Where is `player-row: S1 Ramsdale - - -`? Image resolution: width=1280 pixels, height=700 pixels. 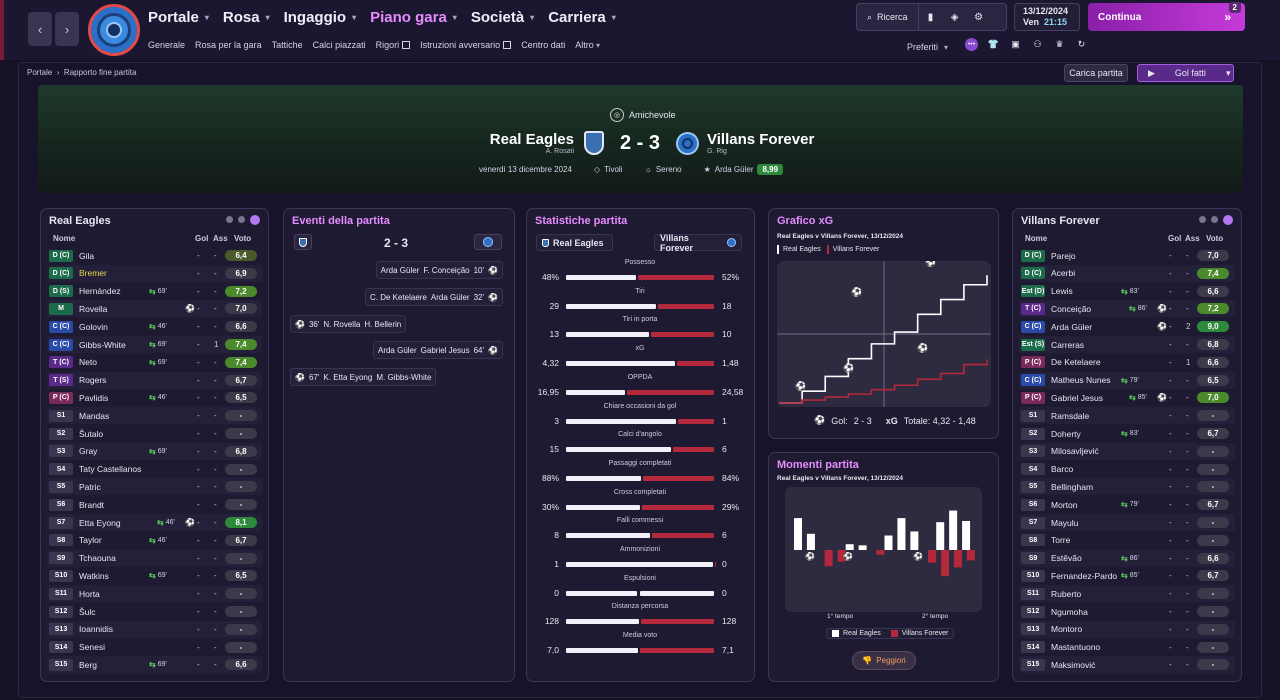
player-row: S1 Ramsdale - - - is located at coordinates (1127, 416).